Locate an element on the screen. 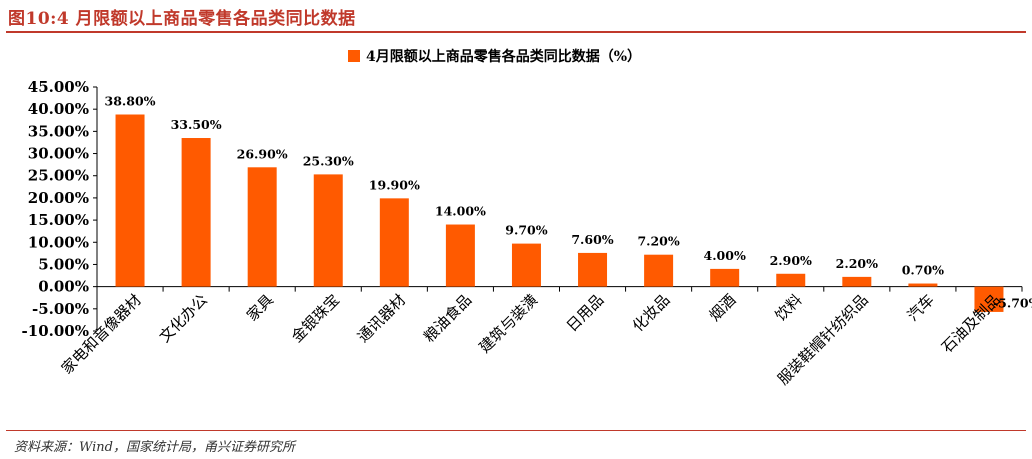 This screenshot has height=459, width=1032. y-tick-label: 0.00% is located at coordinates (63, 287).